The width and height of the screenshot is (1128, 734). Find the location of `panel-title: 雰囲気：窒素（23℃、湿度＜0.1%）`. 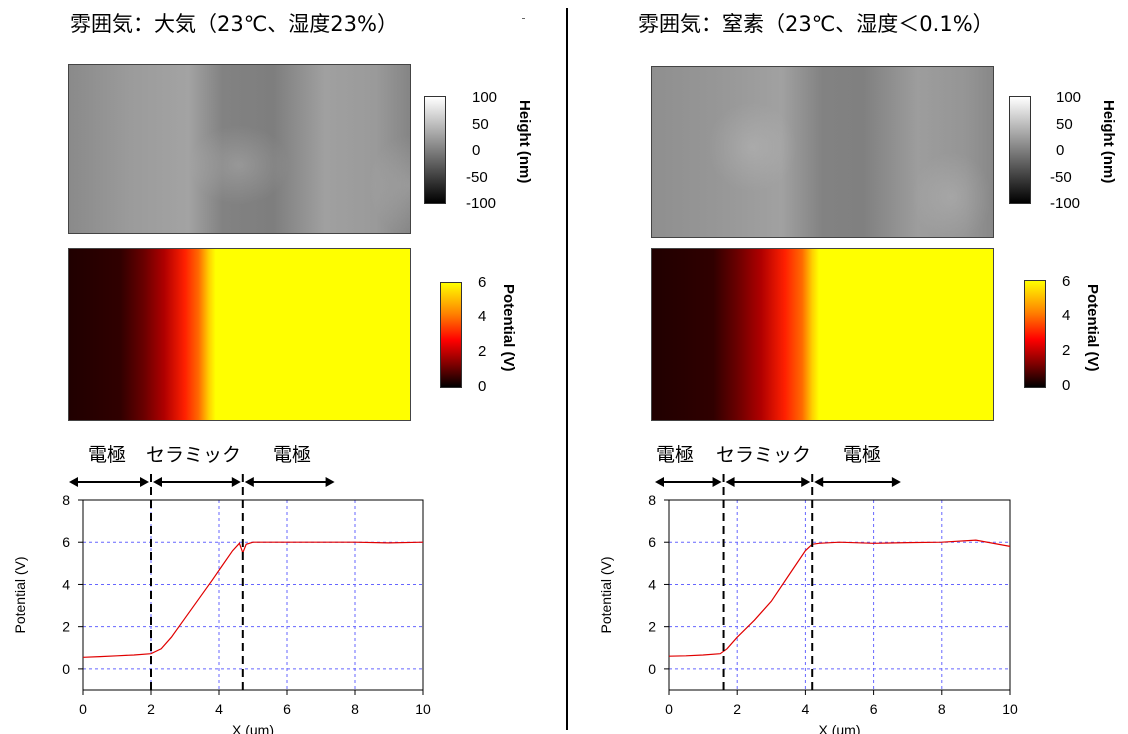

panel-title: 雰囲気：窒素（23℃、湿度＜0.1%） is located at coordinates (816, 24).